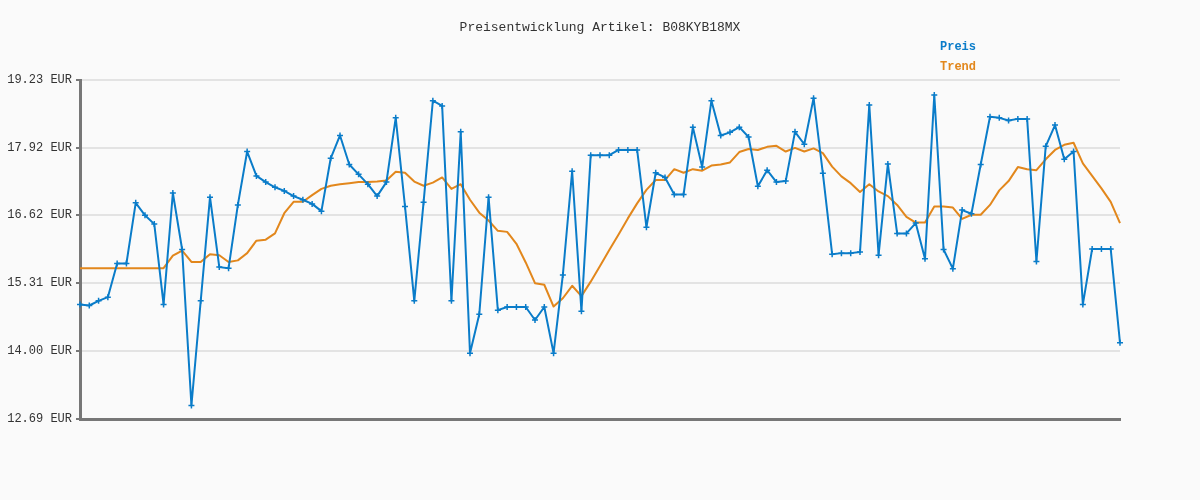 The width and height of the screenshot is (1200, 500). What do you see at coordinates (39, 283) in the screenshot?
I see `y-tick-label: 15.31 EUR` at bounding box center [39, 283].